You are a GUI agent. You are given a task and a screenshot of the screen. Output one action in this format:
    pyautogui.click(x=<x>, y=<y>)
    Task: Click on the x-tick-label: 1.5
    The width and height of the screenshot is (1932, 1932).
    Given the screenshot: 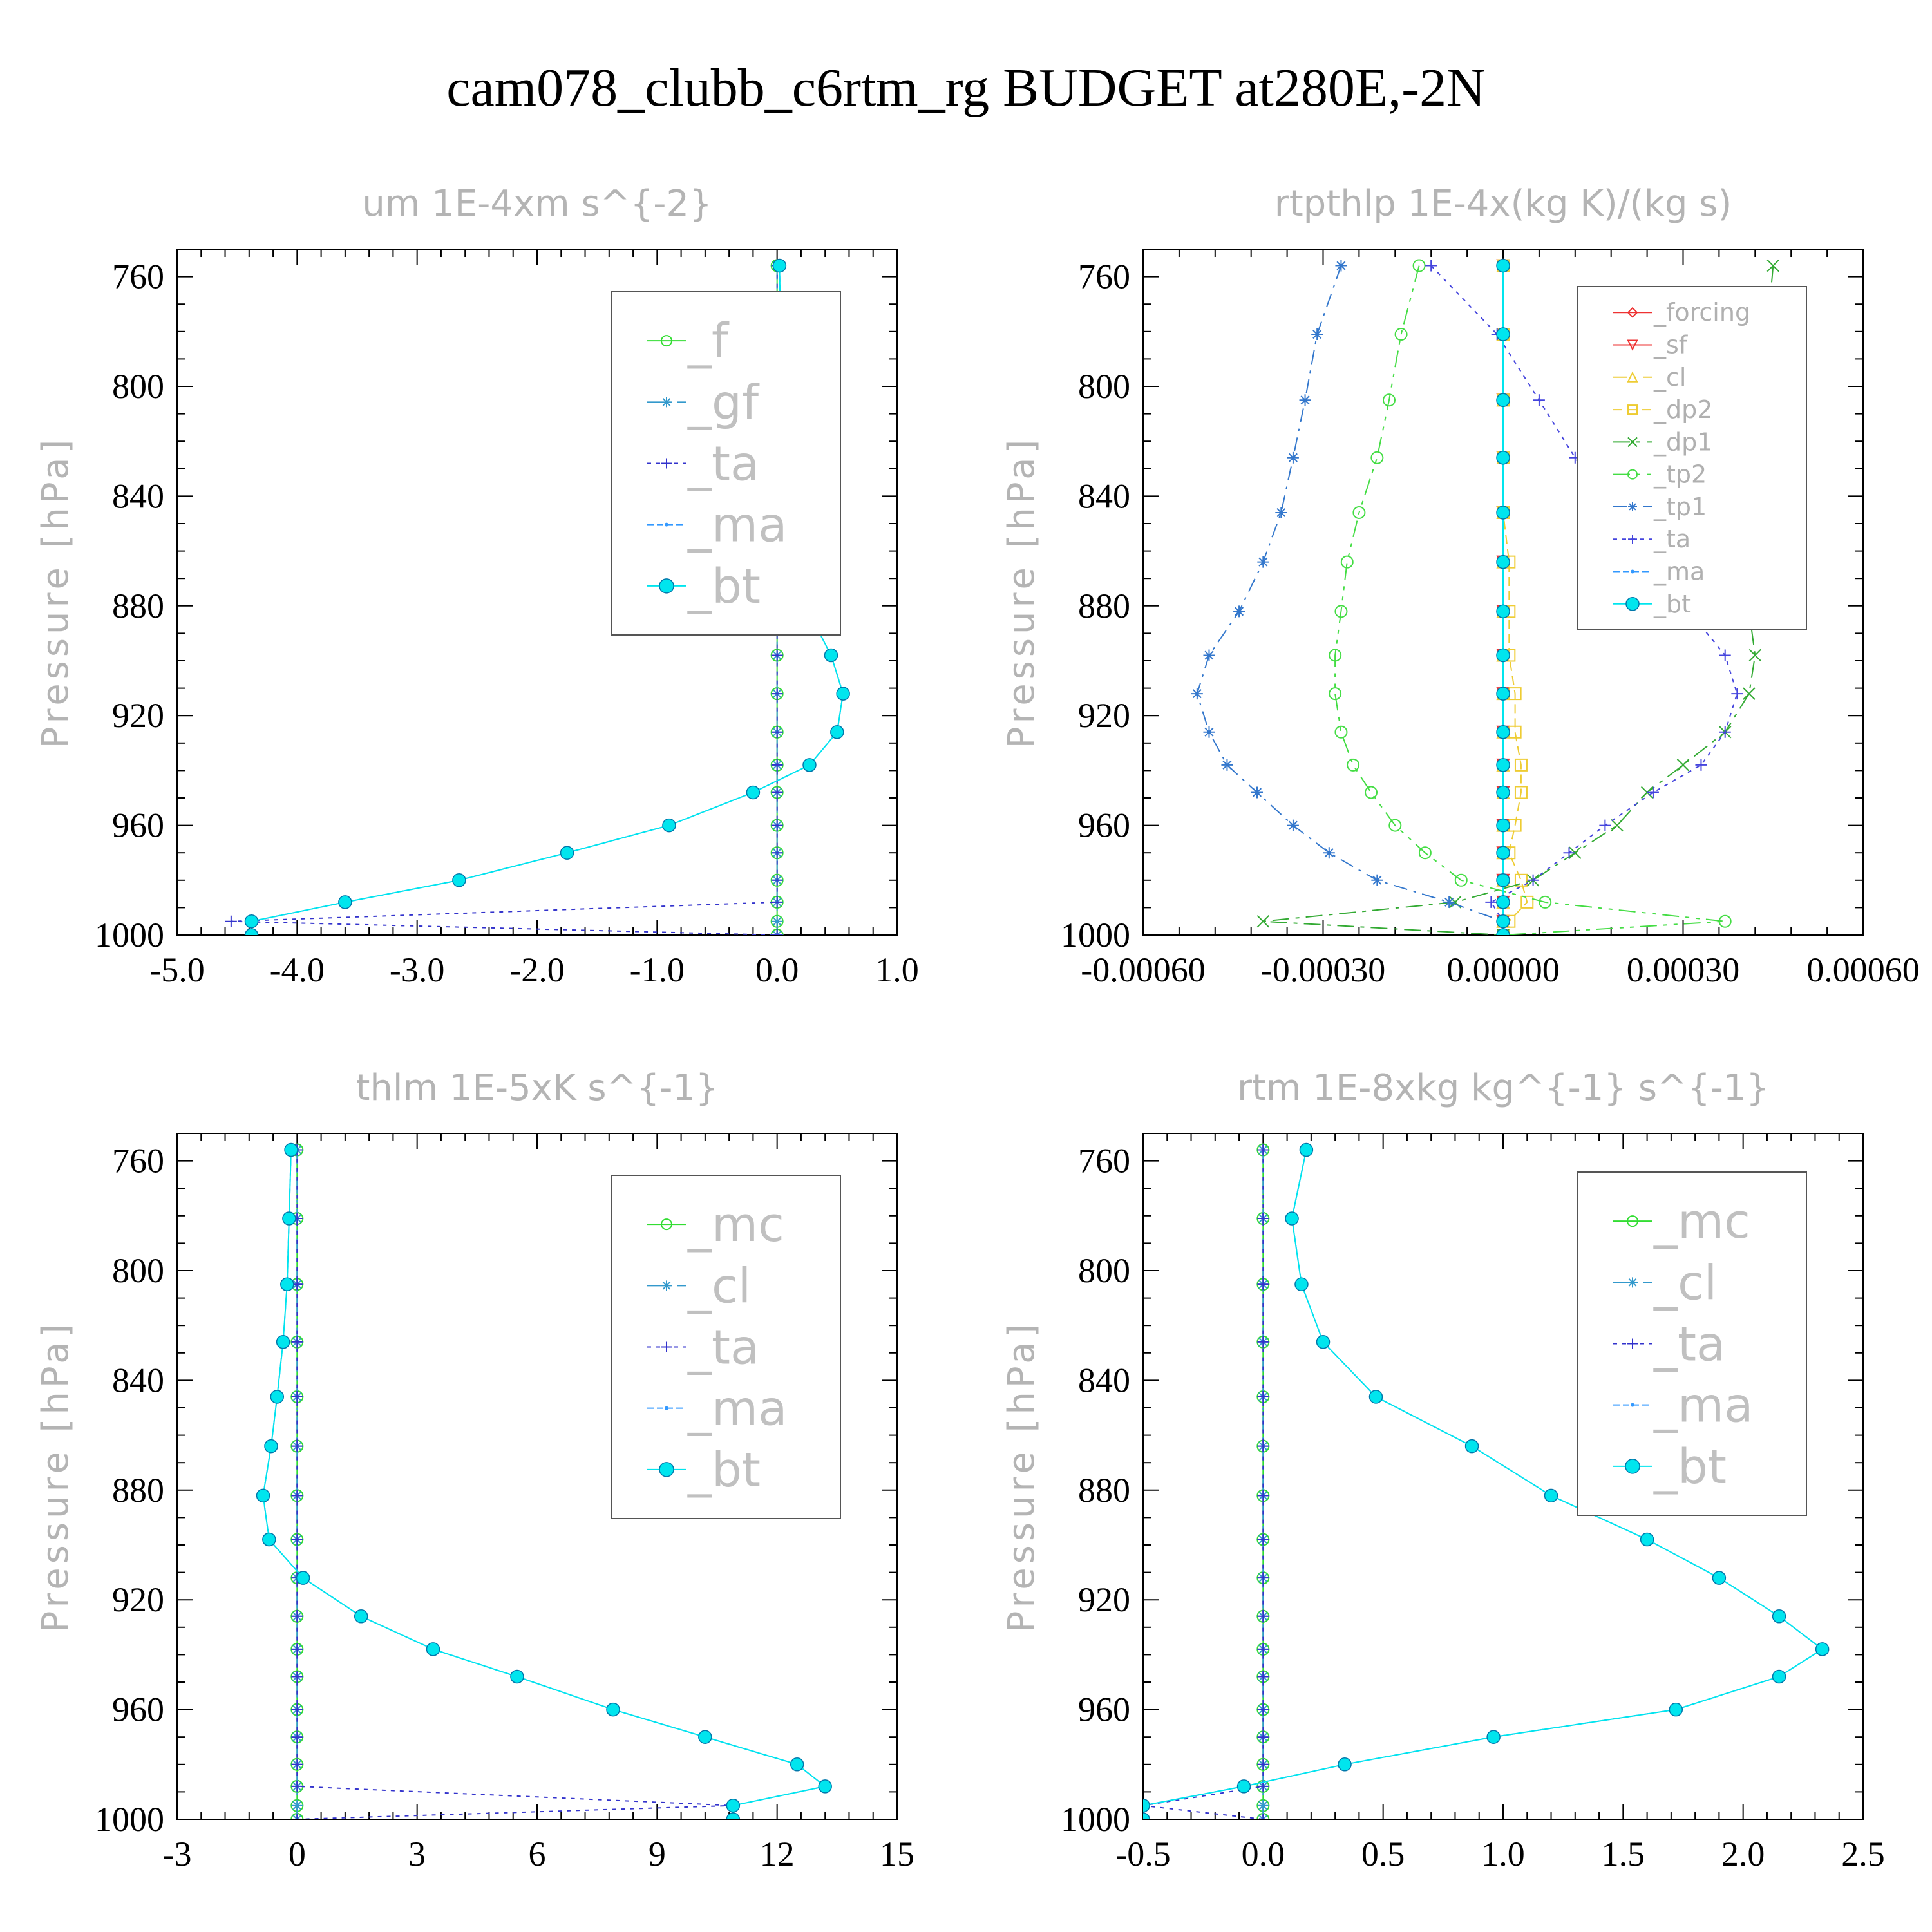 What is the action you would take?
    pyautogui.click(x=1624, y=1854)
    